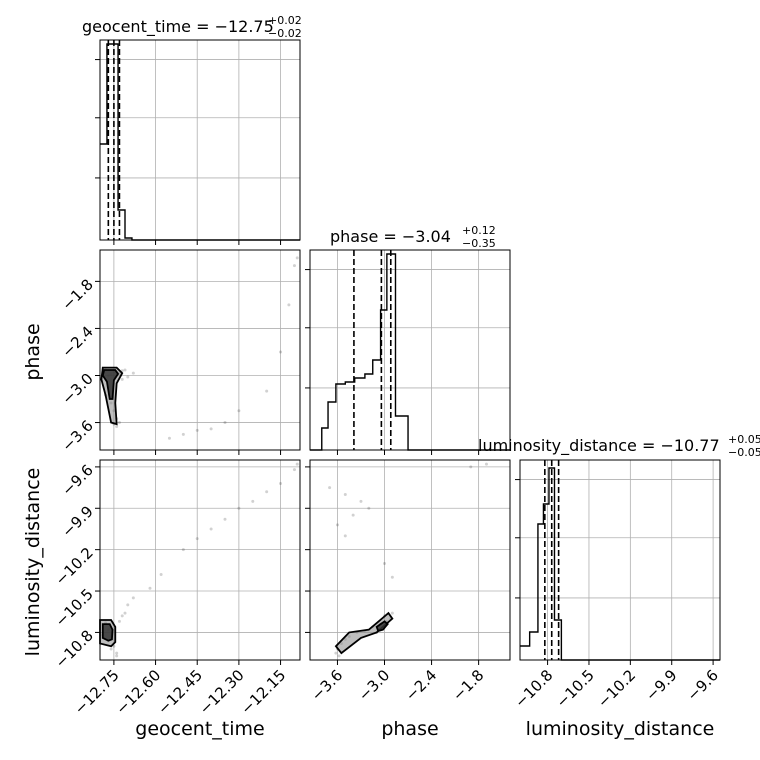 The width and height of the screenshot is (760, 760). I want to click on title-geocent-time-plus: +0.02, so click(285, 20).